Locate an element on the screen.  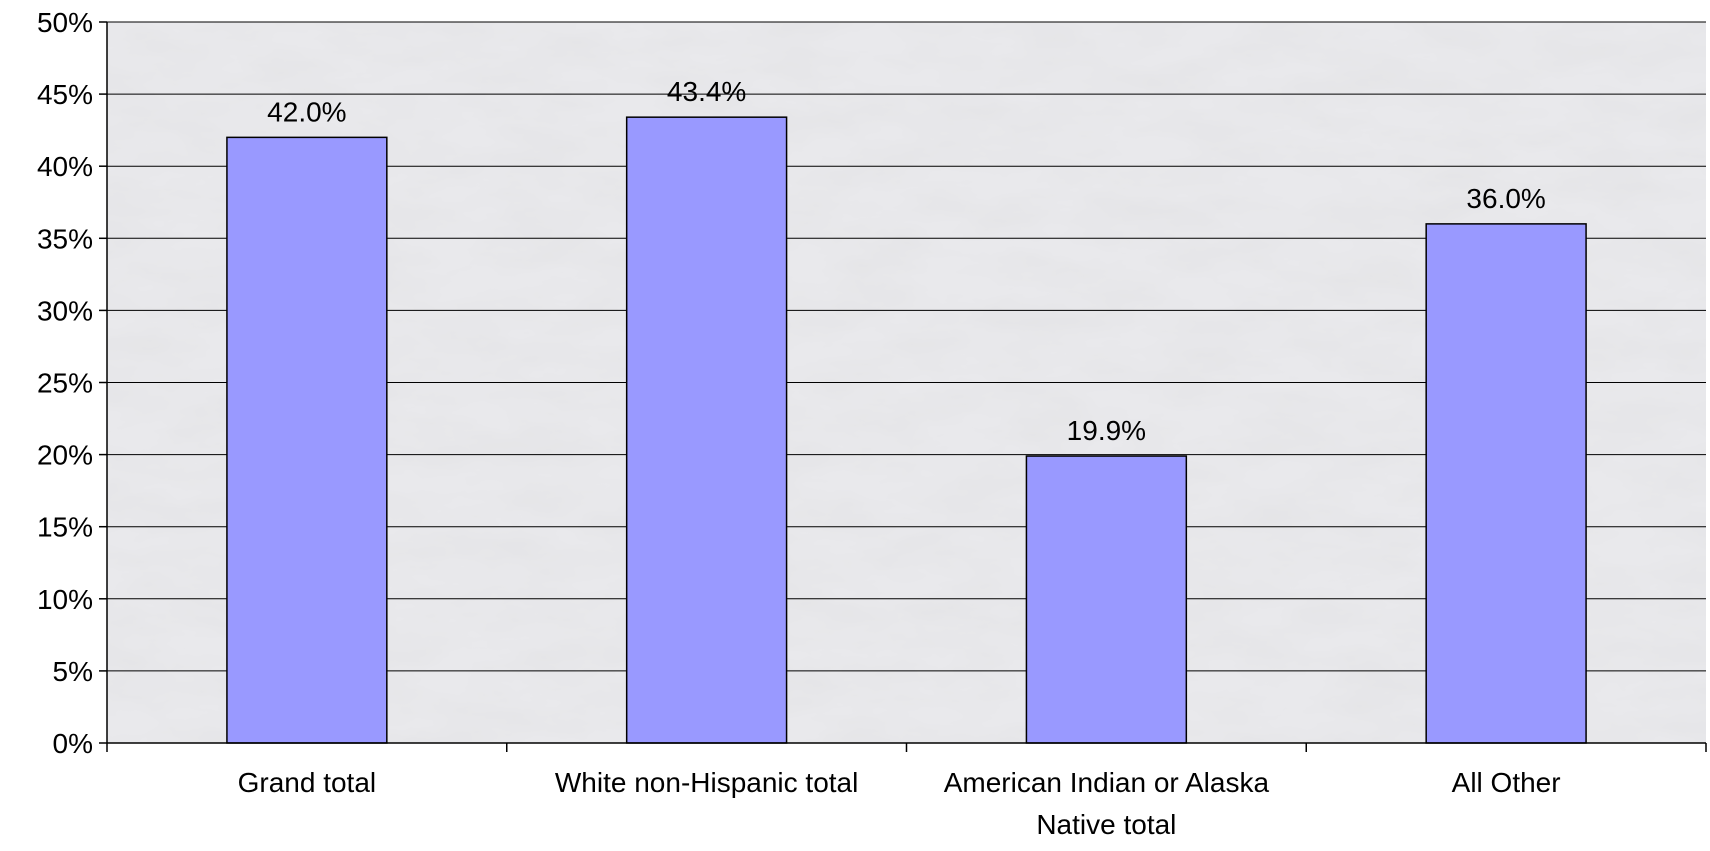
y-tick-label: 5% is located at coordinates (73, 671).